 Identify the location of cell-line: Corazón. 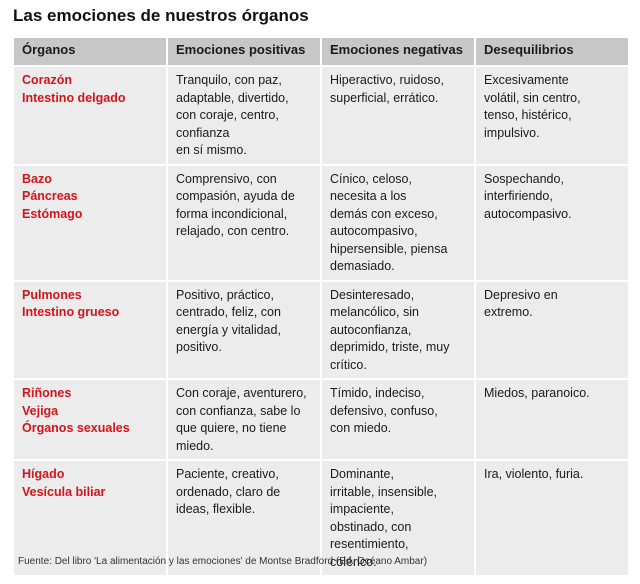
(47, 80).